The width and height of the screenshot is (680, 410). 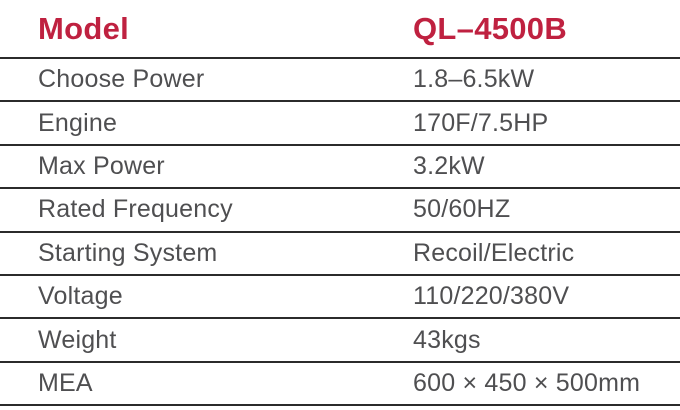 I want to click on spec-value: 1.8–6.5kW, so click(x=474, y=79).